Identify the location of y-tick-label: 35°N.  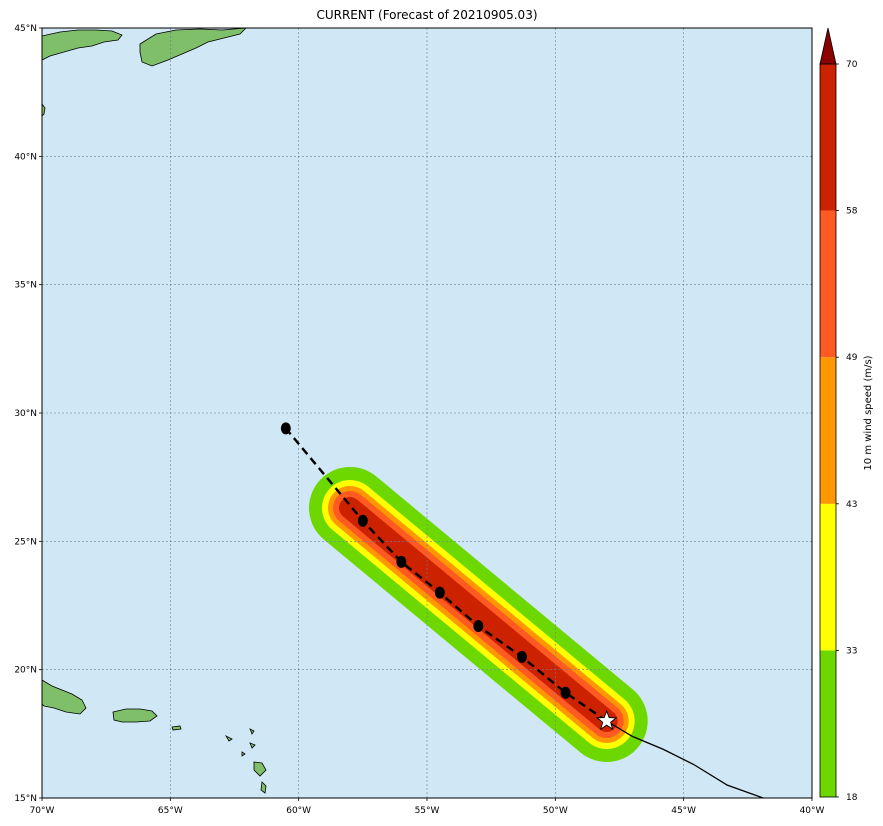
(25, 286).